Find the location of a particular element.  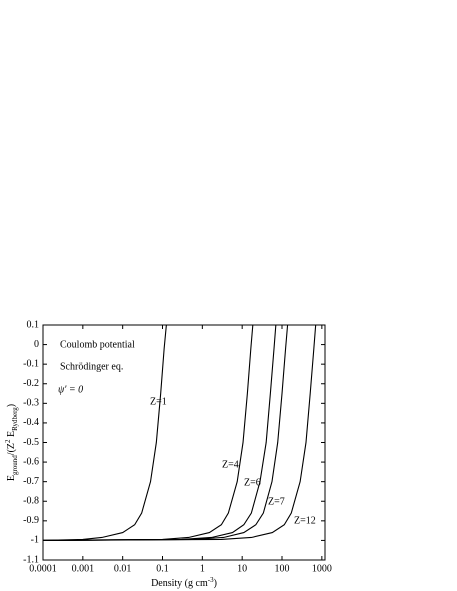

y-tick-label: -0.8 is located at coordinates (31, 501).